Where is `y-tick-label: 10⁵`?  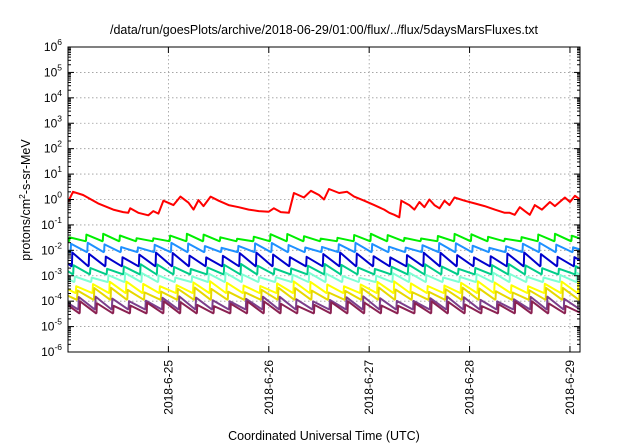 y-tick-label: 10⁵ is located at coordinates (53, 70).